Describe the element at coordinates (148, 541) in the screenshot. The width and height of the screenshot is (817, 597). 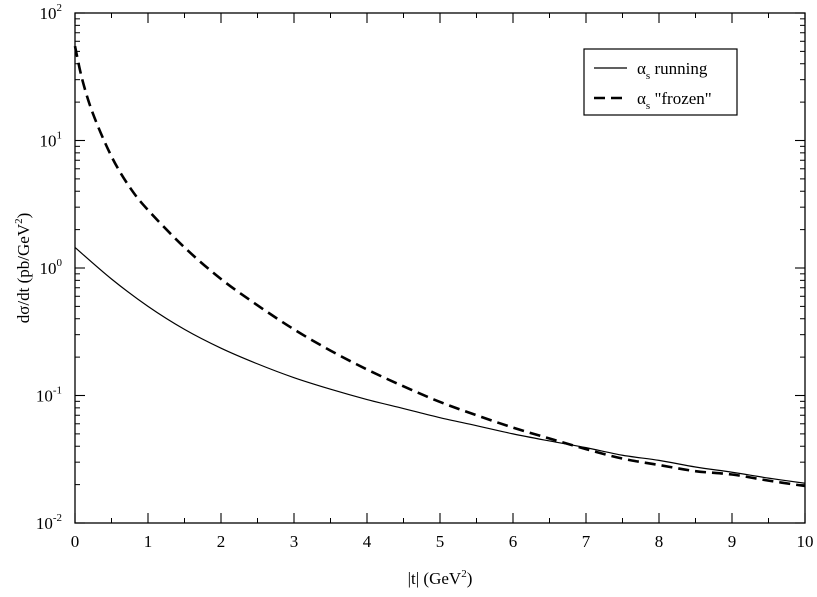
I see `x-tick-label: 1` at that location.